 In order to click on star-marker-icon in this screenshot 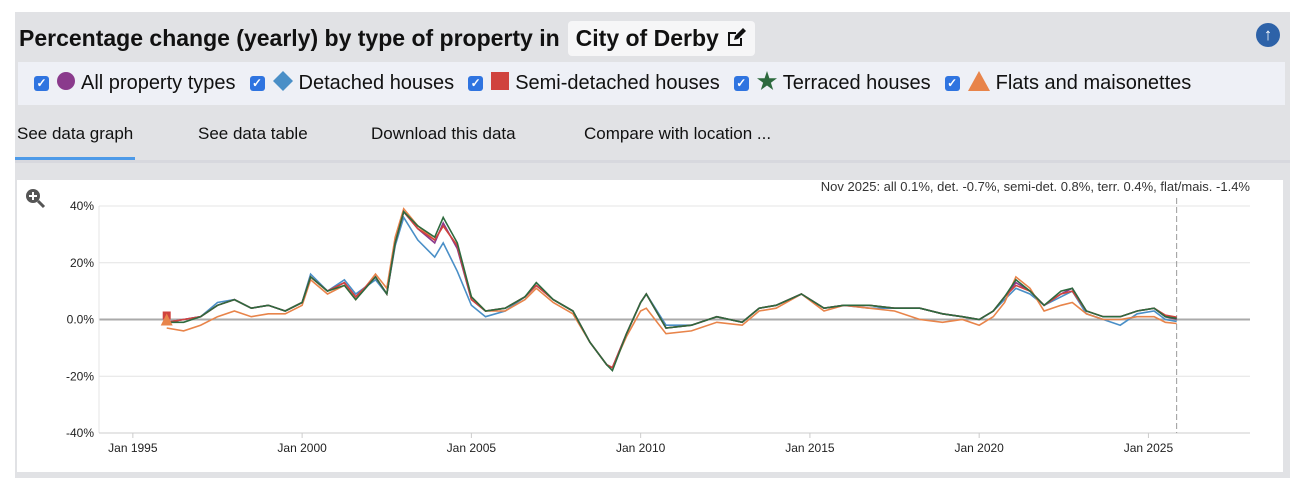, I will do `click(766, 83)`.